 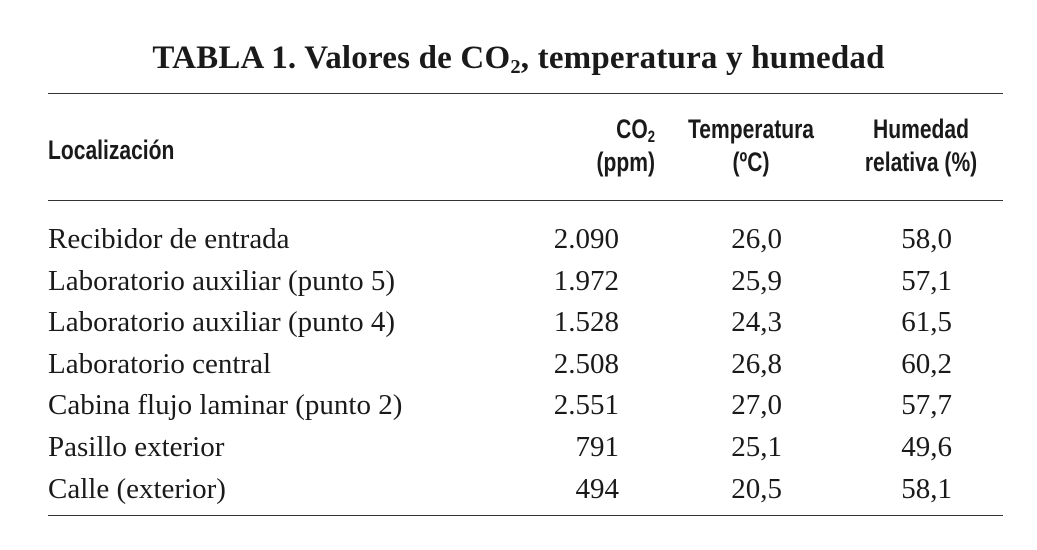 I want to click on cell-temperature: 24,3, so click(x=756, y=322).